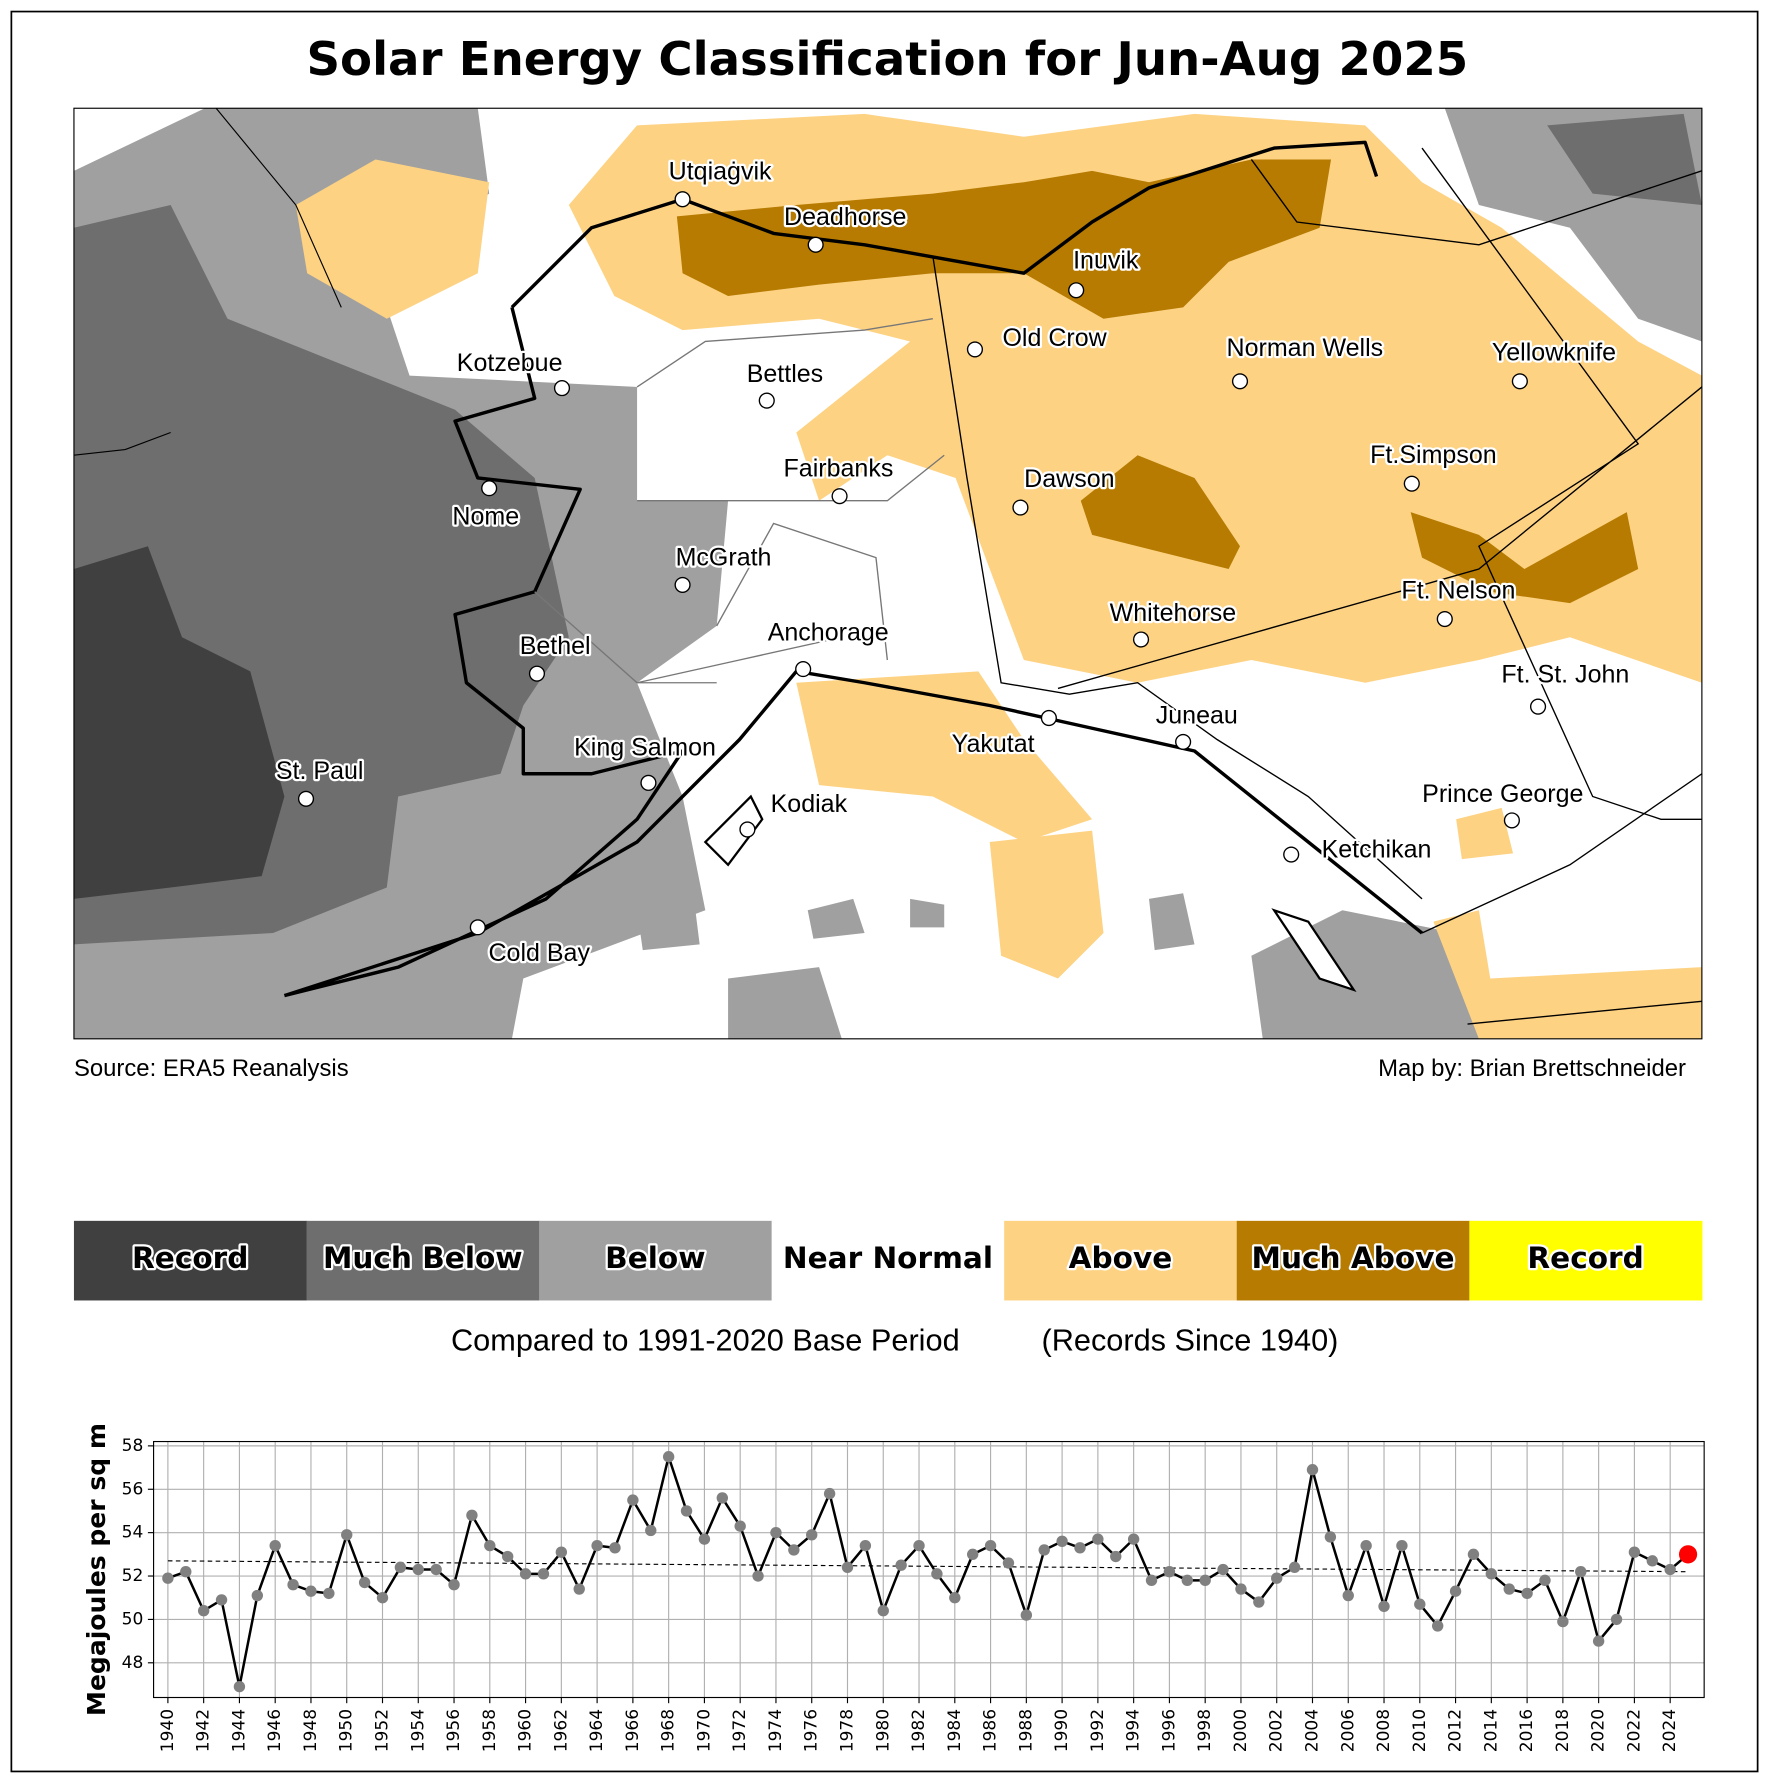 The height and width of the screenshot is (1783, 1769). Describe the element at coordinates (539, 953) in the screenshot. I see `city-label: Cold Bay` at that location.